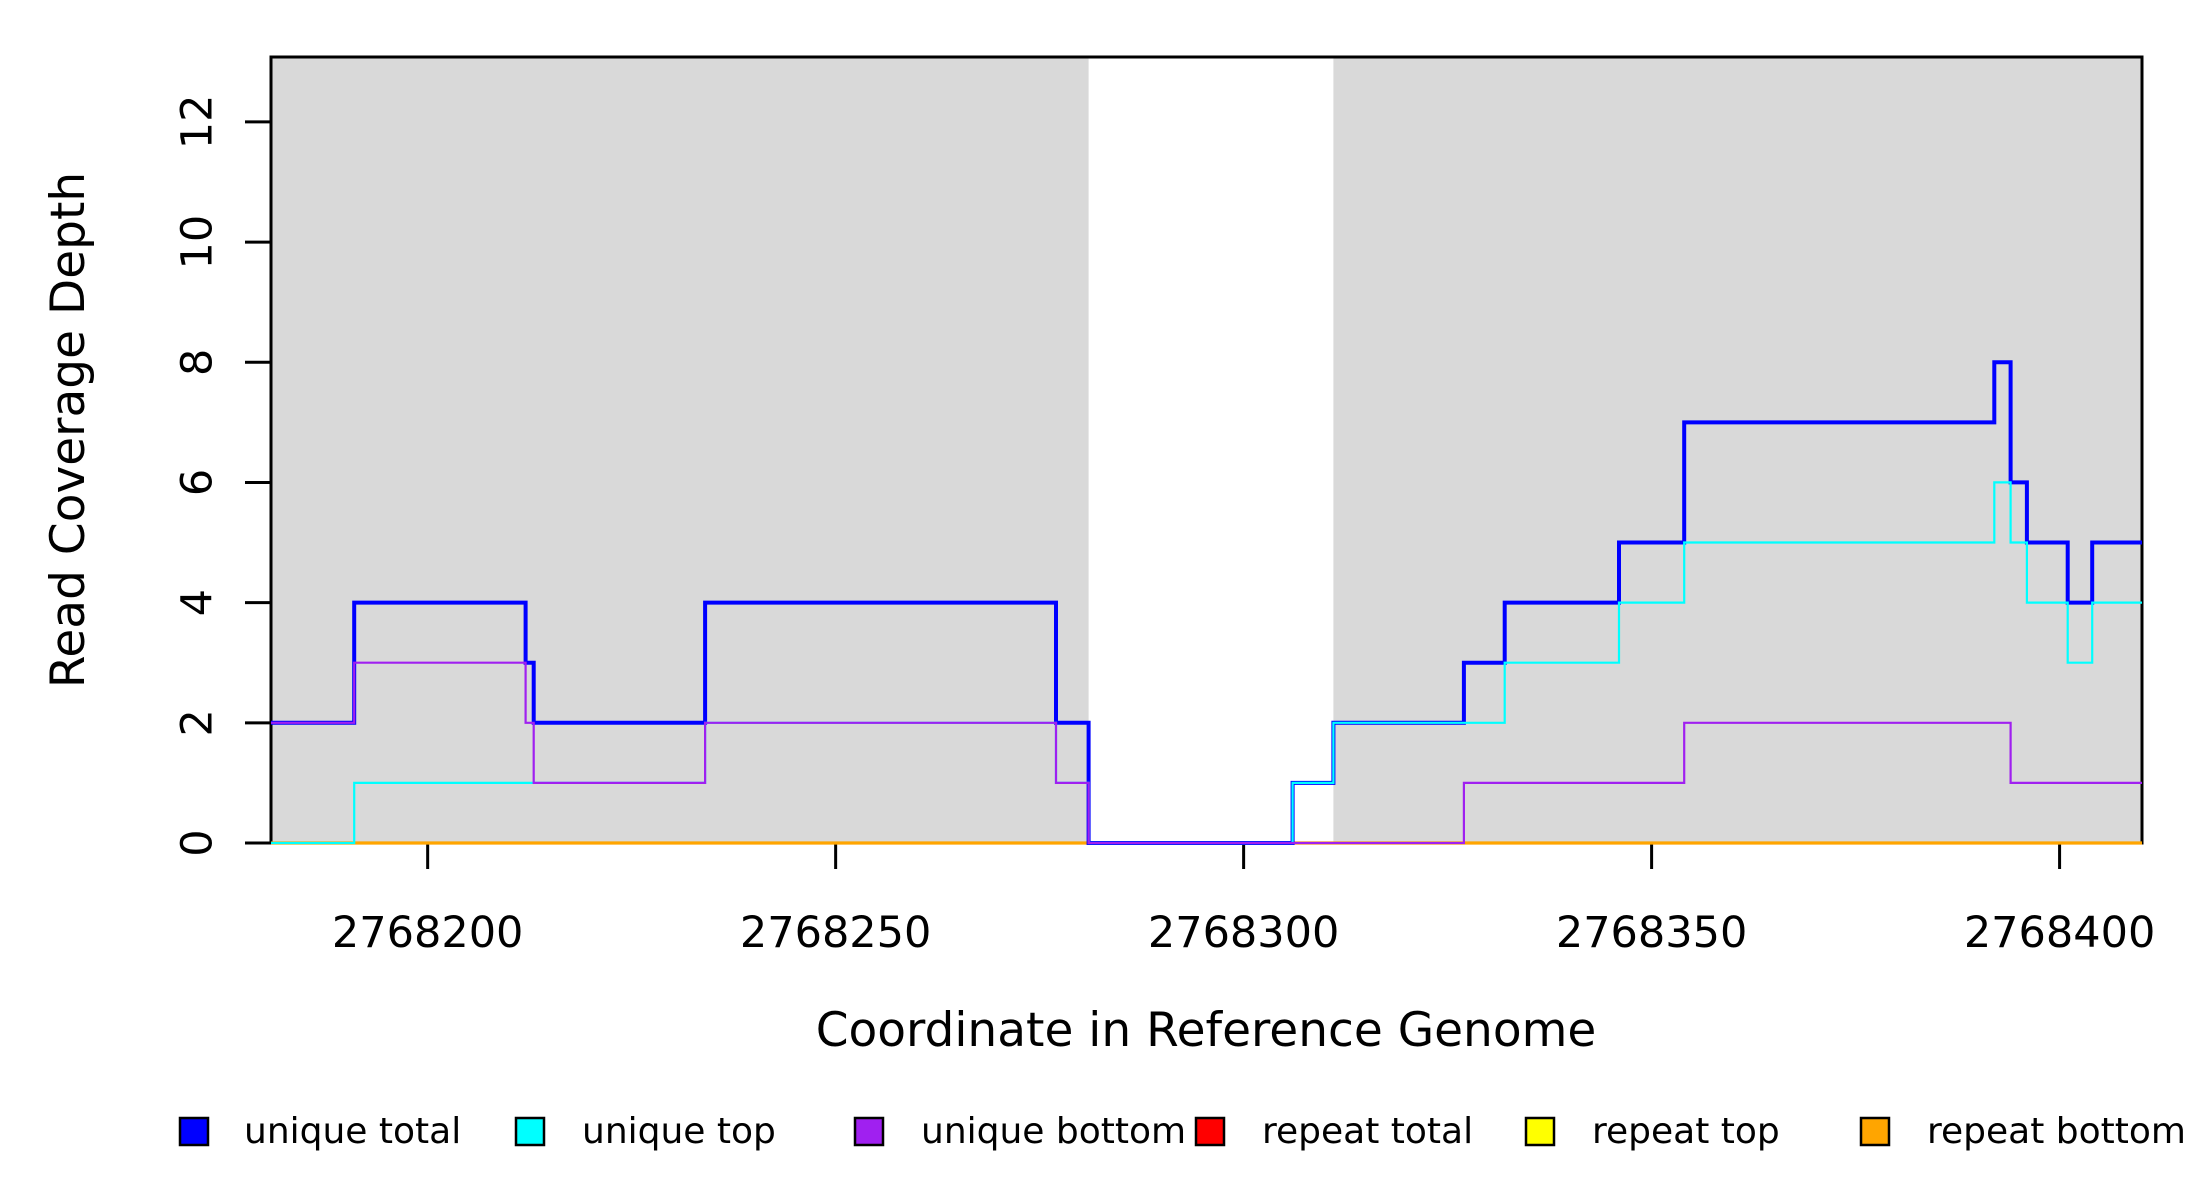  Describe the element at coordinates (198, 842) in the screenshot. I see `y-tick-label: 0` at that location.